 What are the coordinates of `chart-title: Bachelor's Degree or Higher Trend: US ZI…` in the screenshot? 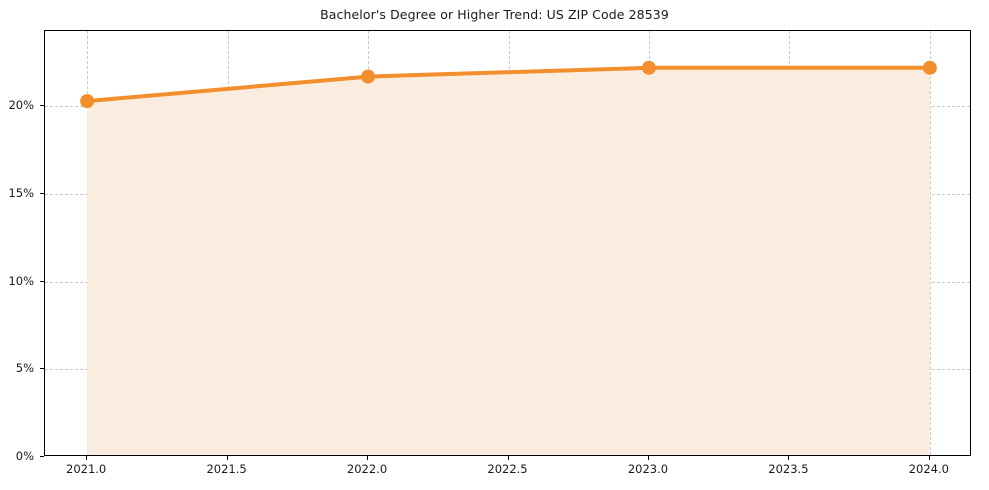 It's located at (494, 14).